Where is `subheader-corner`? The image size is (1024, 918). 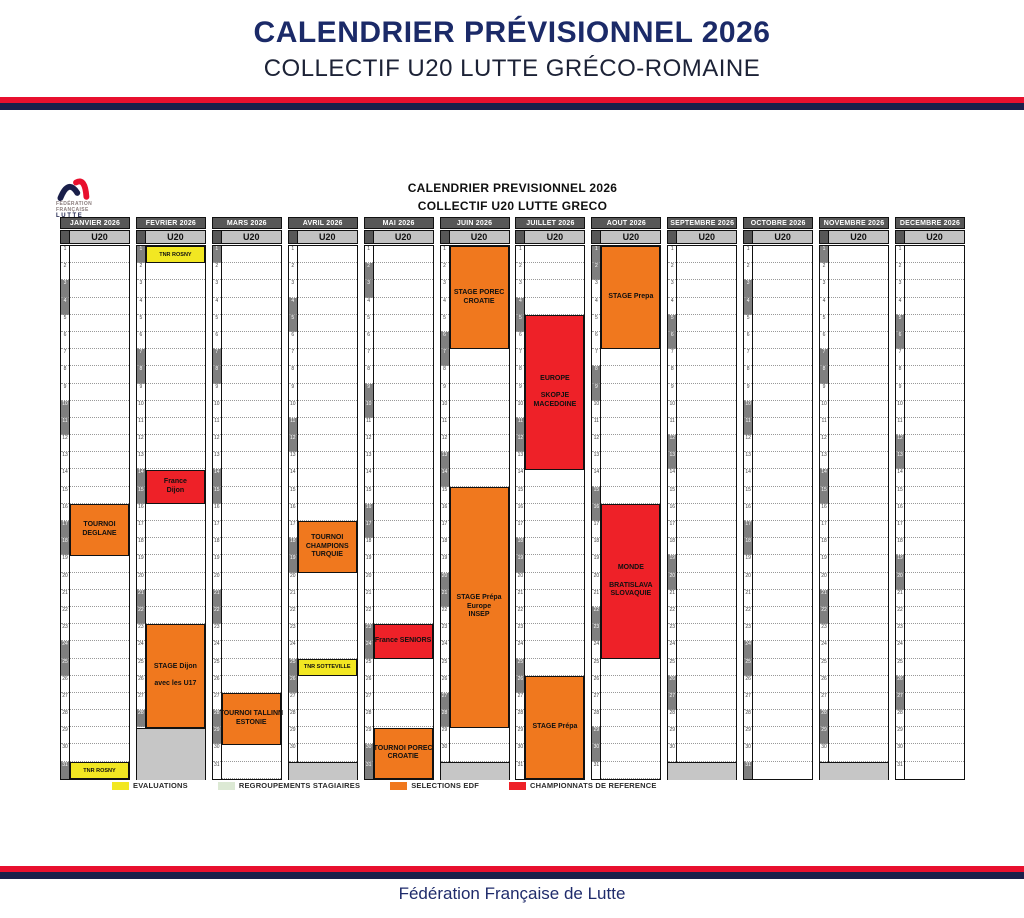
subheader-corner is located at coordinates (673, 237).